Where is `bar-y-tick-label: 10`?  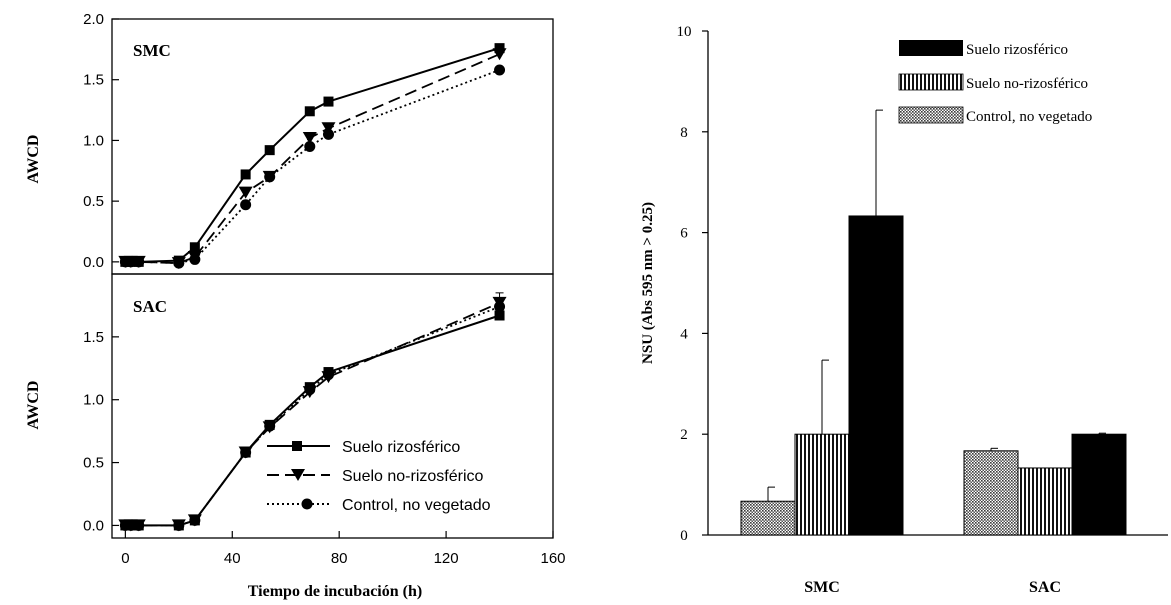
bar-y-tick-label: 10 is located at coordinates (684, 32).